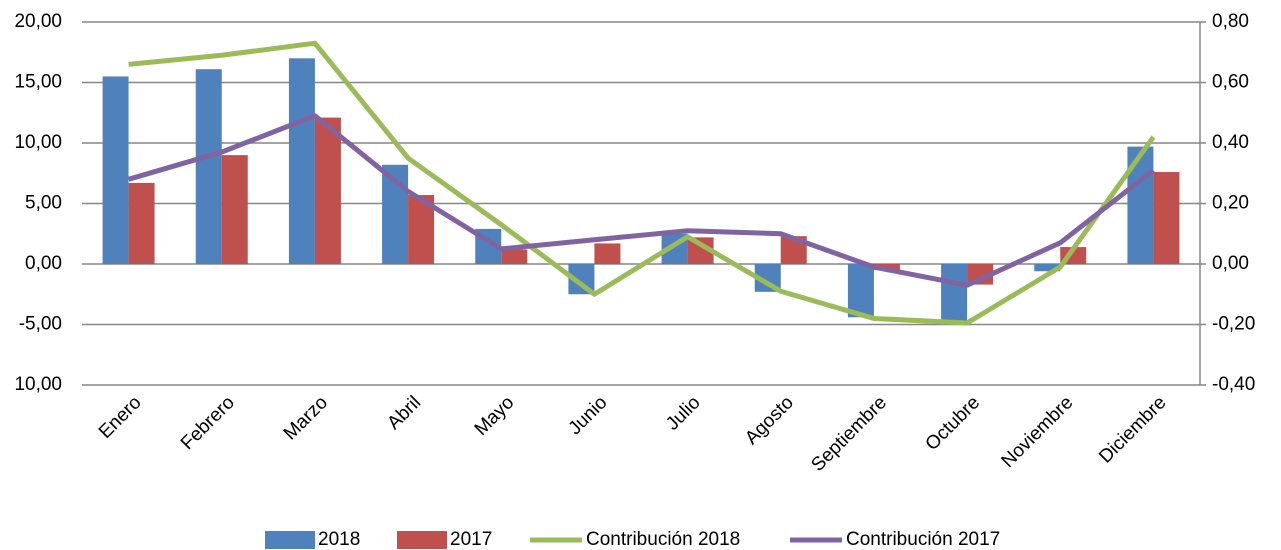  I want to click on y2-tick-label: 0,00, so click(1230, 263).